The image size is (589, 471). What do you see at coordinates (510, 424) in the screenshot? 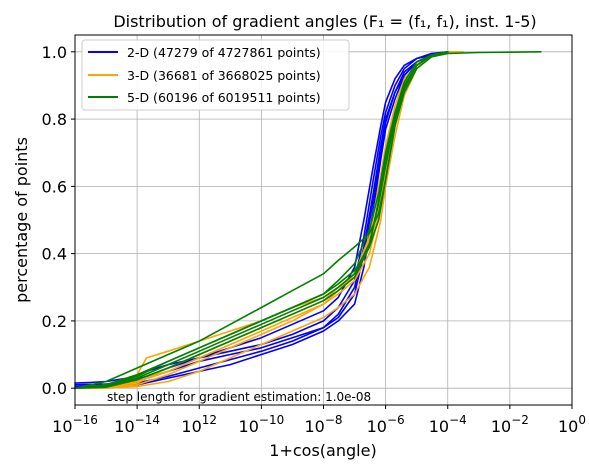
I see `x-tick-label: 10⁻²` at bounding box center [510, 424].